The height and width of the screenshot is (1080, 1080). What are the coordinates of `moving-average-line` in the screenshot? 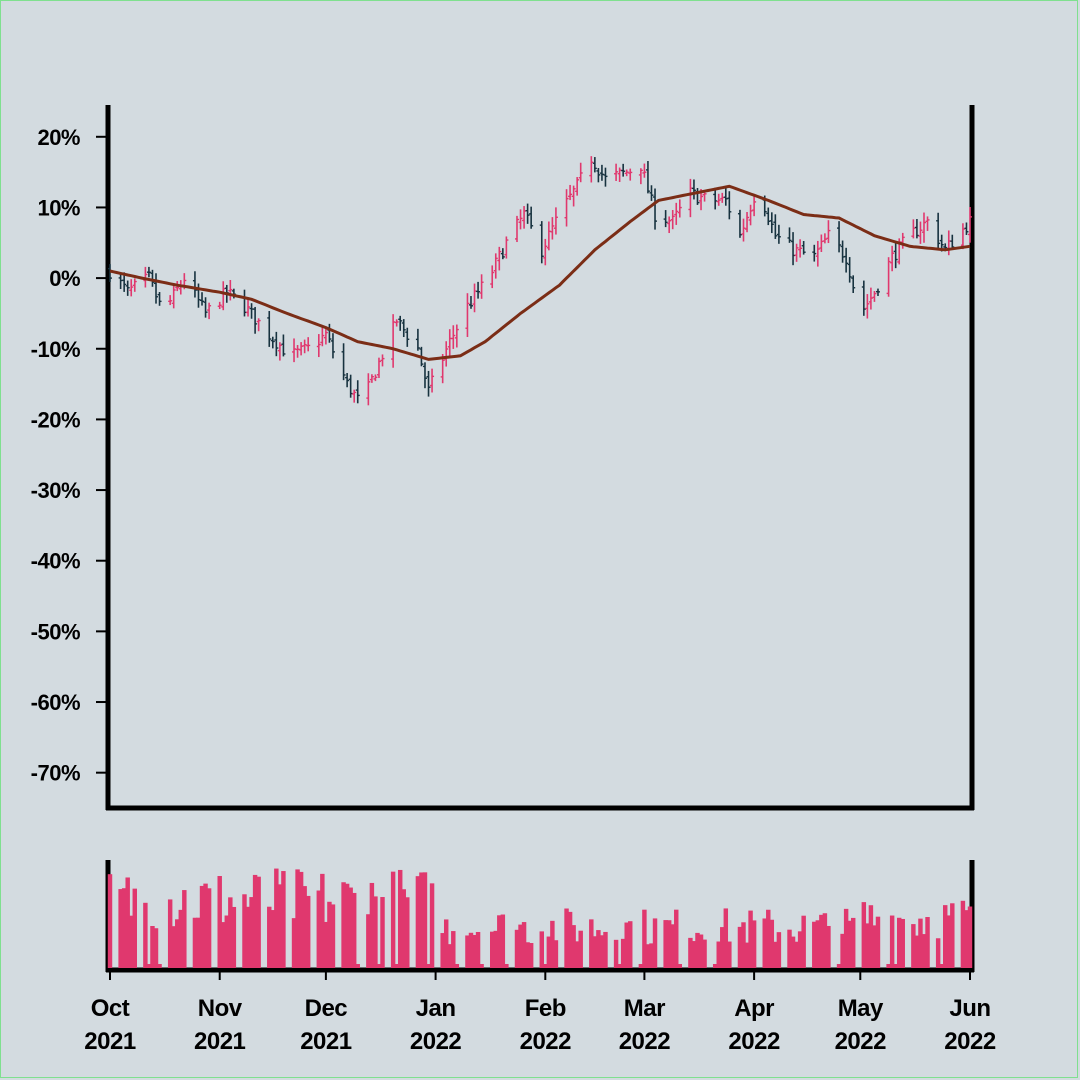 It's located at (540, 272).